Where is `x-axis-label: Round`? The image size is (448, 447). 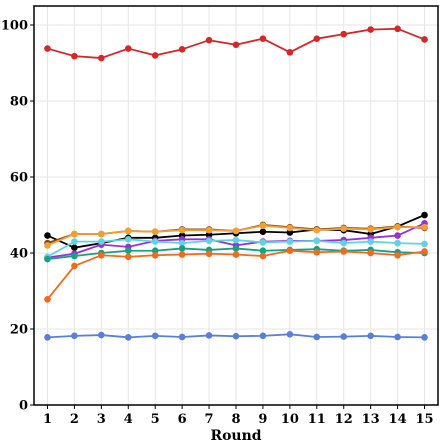
x-axis-label: Round is located at coordinates (235, 436).